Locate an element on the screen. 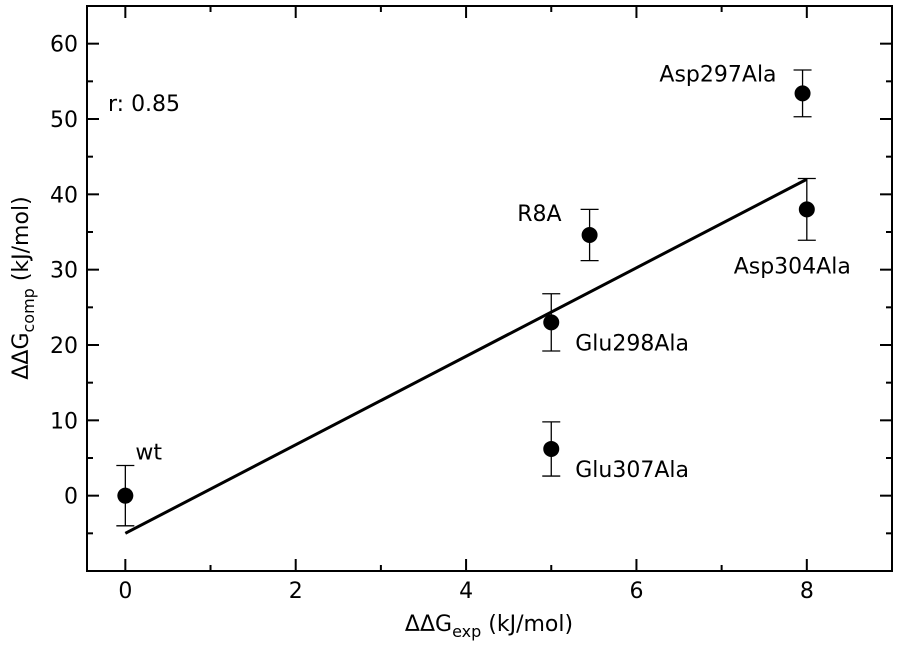  point-label: wt is located at coordinates (148, 453).